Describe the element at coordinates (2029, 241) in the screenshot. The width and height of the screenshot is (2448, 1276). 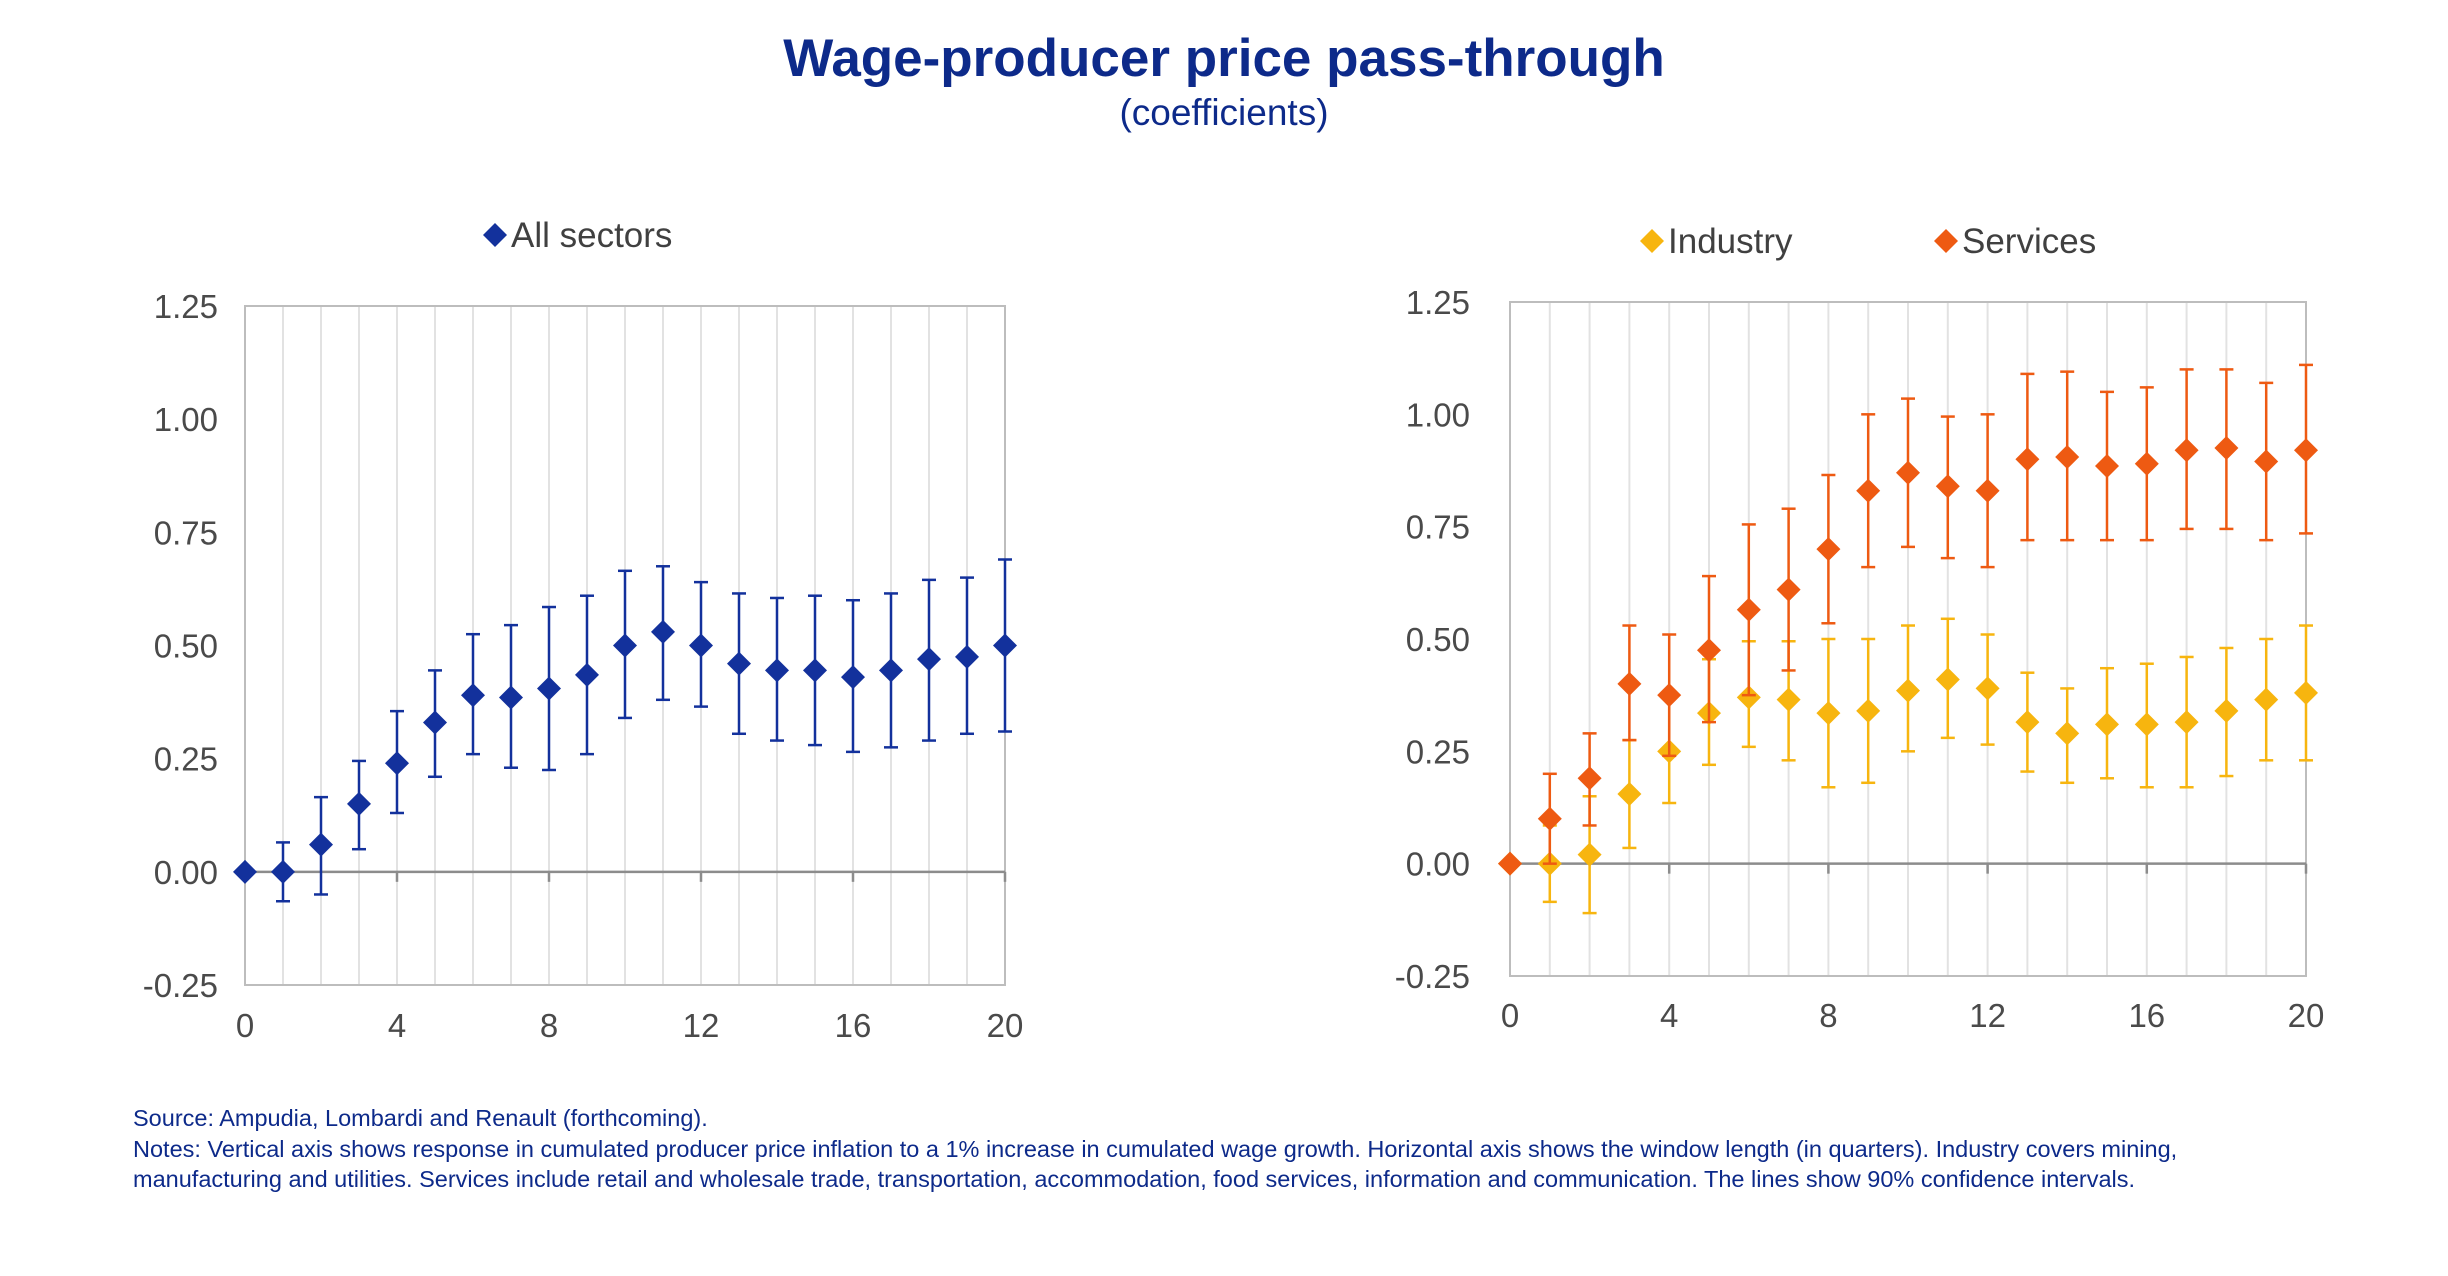
I see `legend-label: Services` at that location.